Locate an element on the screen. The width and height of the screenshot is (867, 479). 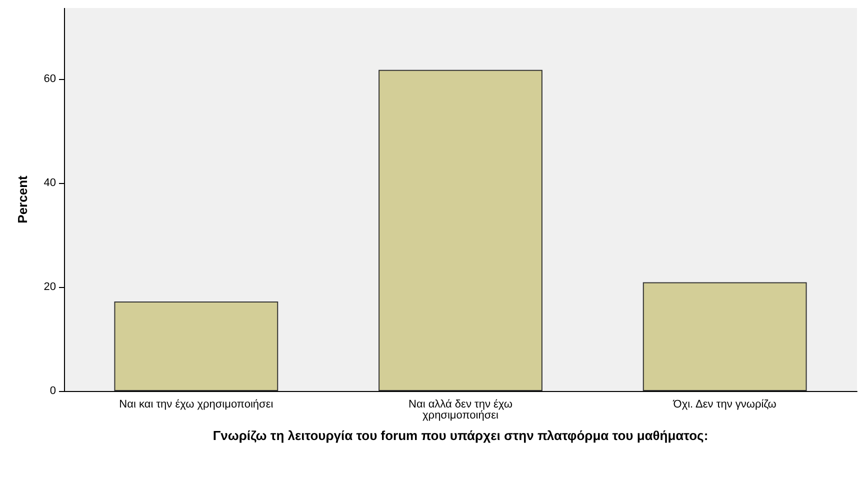
y-tick-label: 60 is located at coordinates (50, 78).